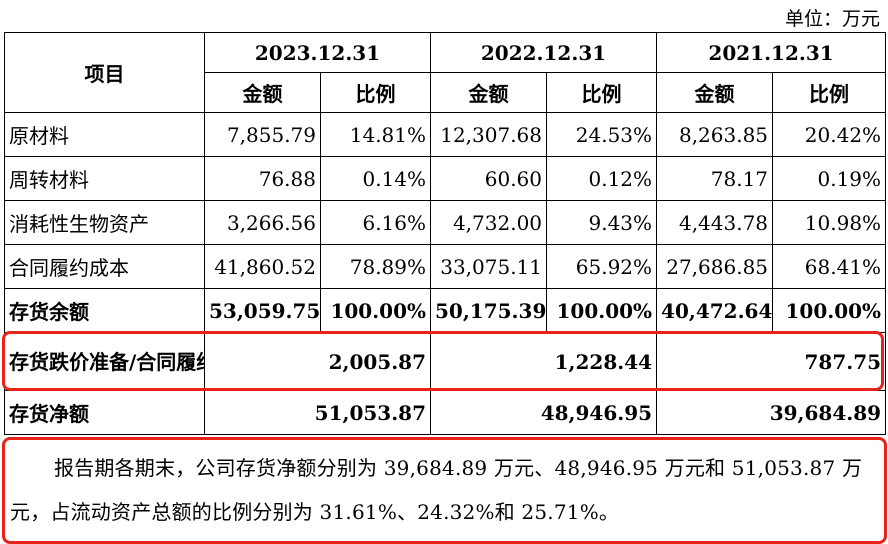 Image resolution: width=888 pixels, height=544 pixels. What do you see at coordinates (829, 222) in the screenshot?
I see `cell-value: 10.98%` at bounding box center [829, 222].